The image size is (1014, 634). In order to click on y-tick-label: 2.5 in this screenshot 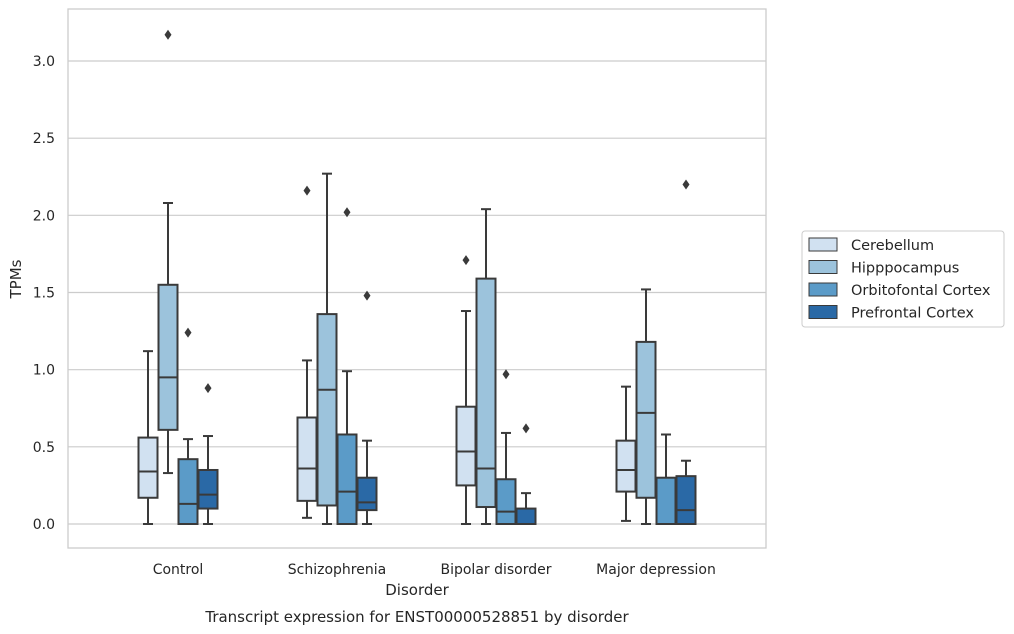, I will do `click(44, 139)`.